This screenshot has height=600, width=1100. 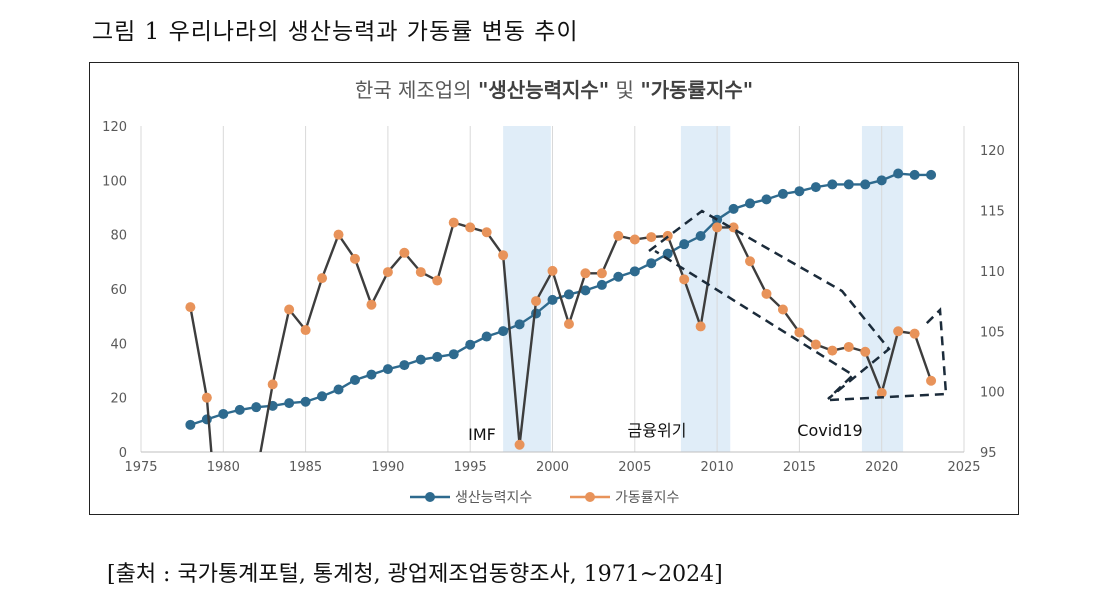 What do you see at coordinates (963, 467) in the screenshot?
I see `x-tick-label: 2025` at bounding box center [963, 467].